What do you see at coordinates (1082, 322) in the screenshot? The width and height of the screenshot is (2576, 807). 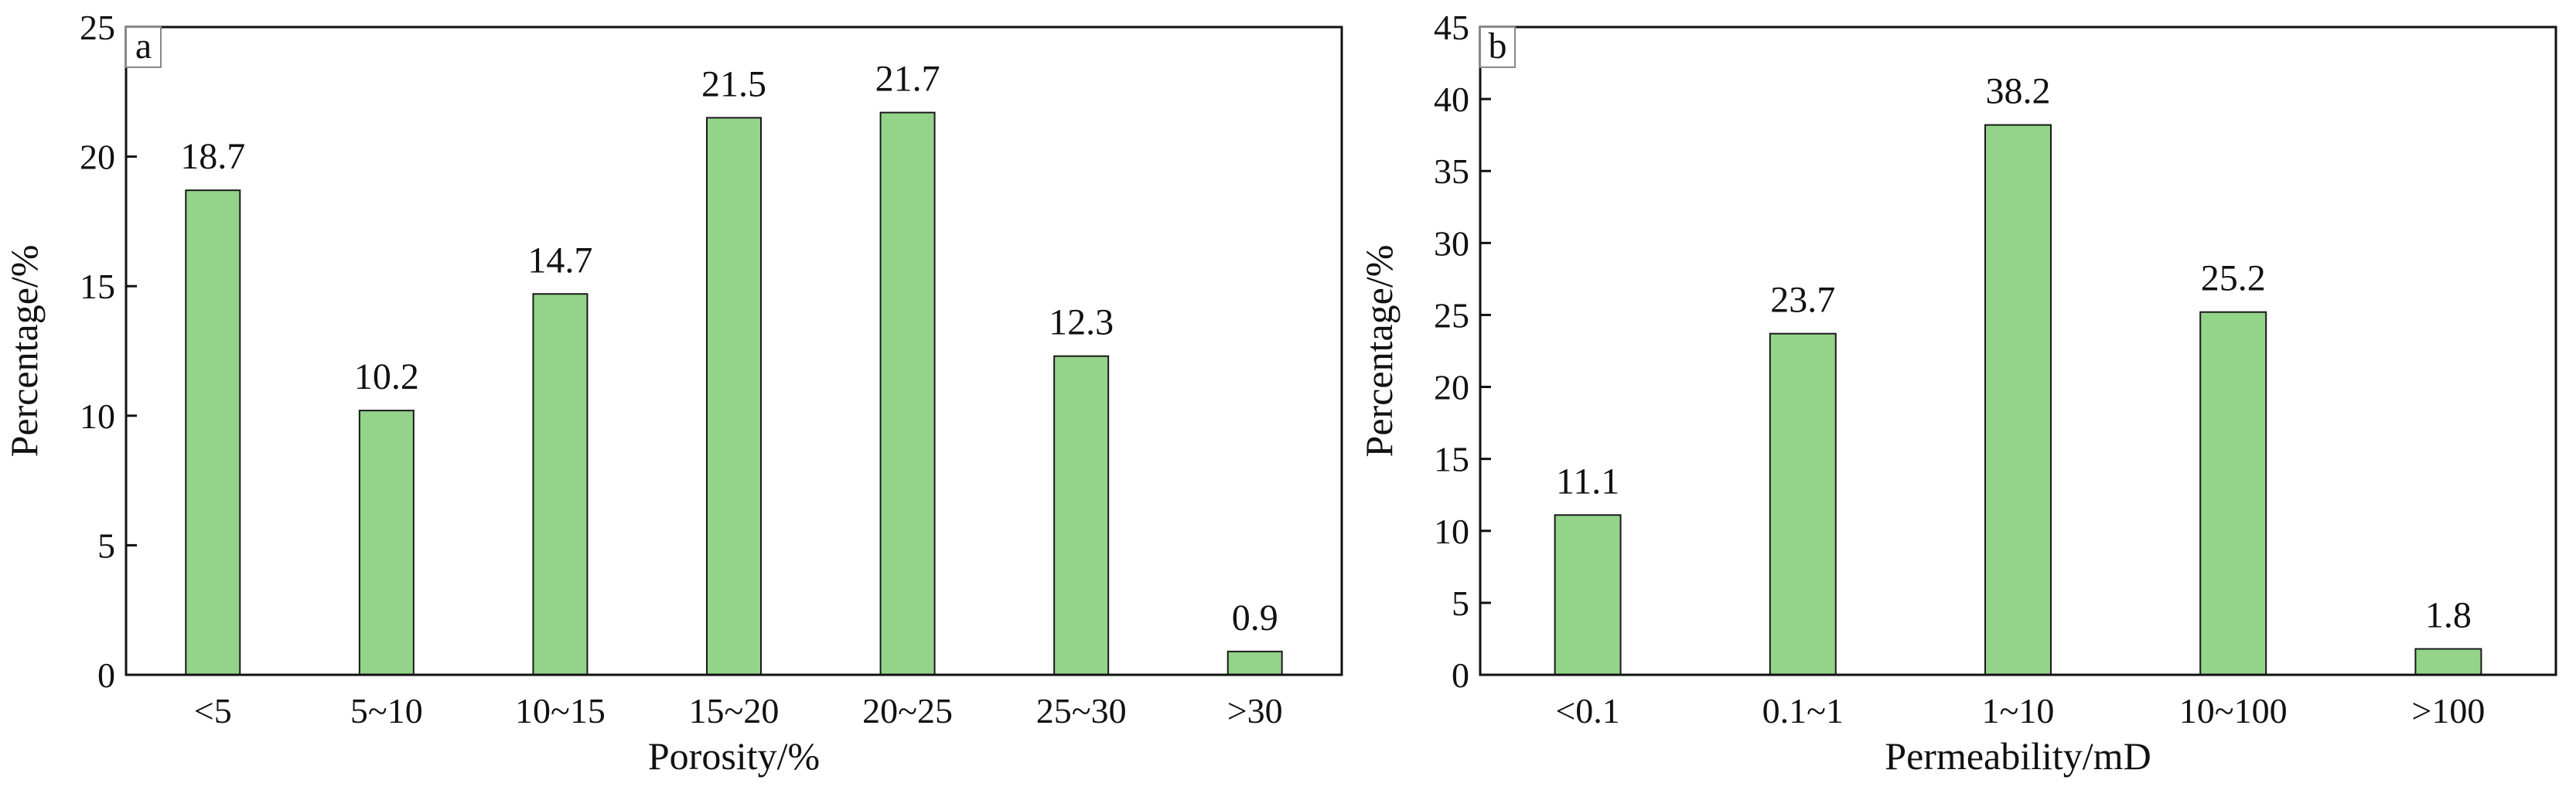 I see `data-label-25-to-30: 12.3` at bounding box center [1082, 322].